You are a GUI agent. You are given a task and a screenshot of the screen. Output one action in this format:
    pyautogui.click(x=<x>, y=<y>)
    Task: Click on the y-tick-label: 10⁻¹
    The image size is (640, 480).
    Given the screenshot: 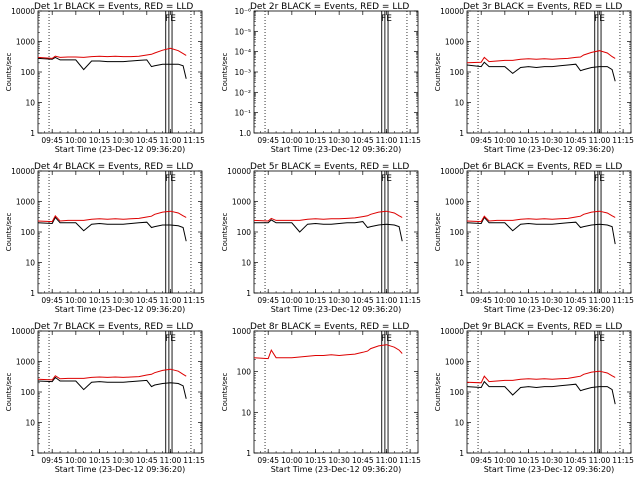 What is the action you would take?
    pyautogui.click(x=242, y=113)
    